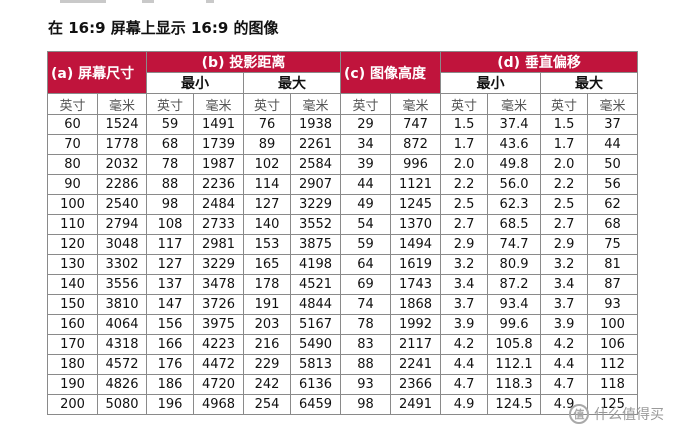 Image resolution: width=680 pixels, height=434 pixels. I want to click on table-cell: 34, so click(366, 144).